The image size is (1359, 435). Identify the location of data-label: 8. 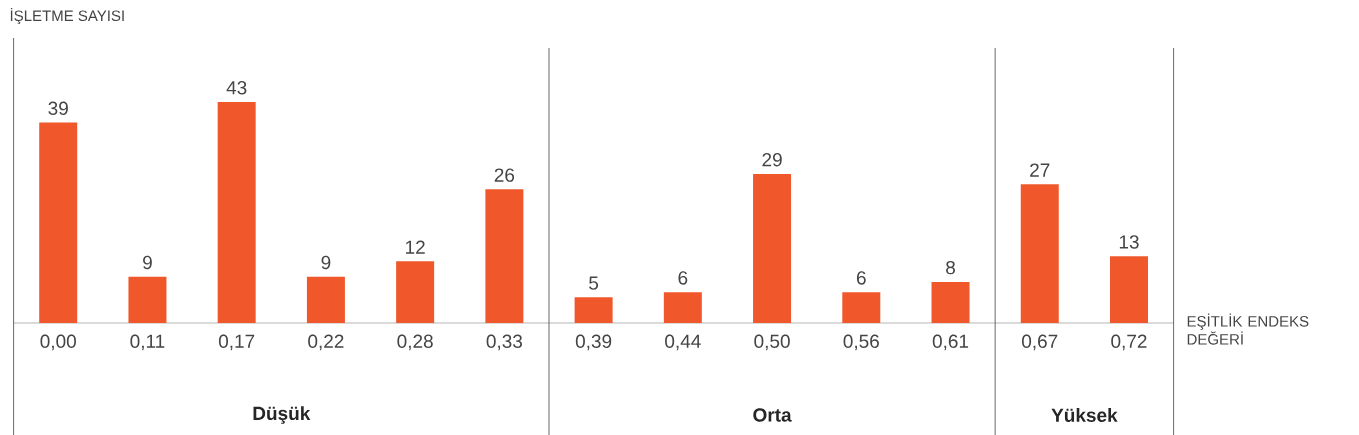
(950, 267).